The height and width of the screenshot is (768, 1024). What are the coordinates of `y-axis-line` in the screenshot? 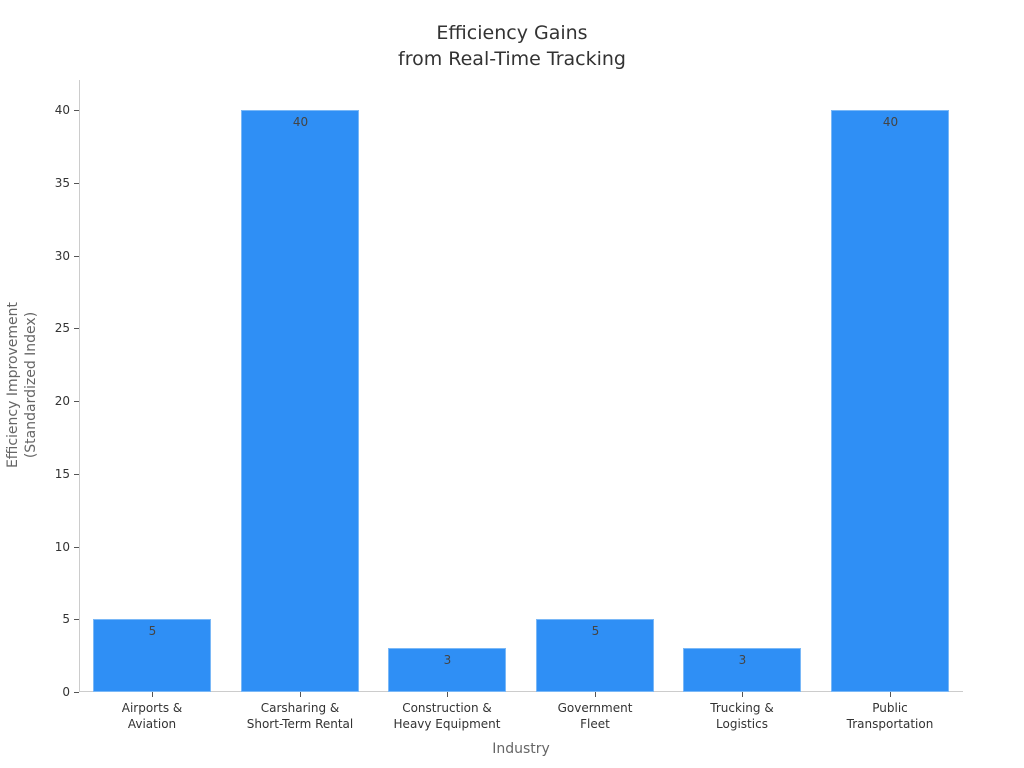 It's located at (79, 386).